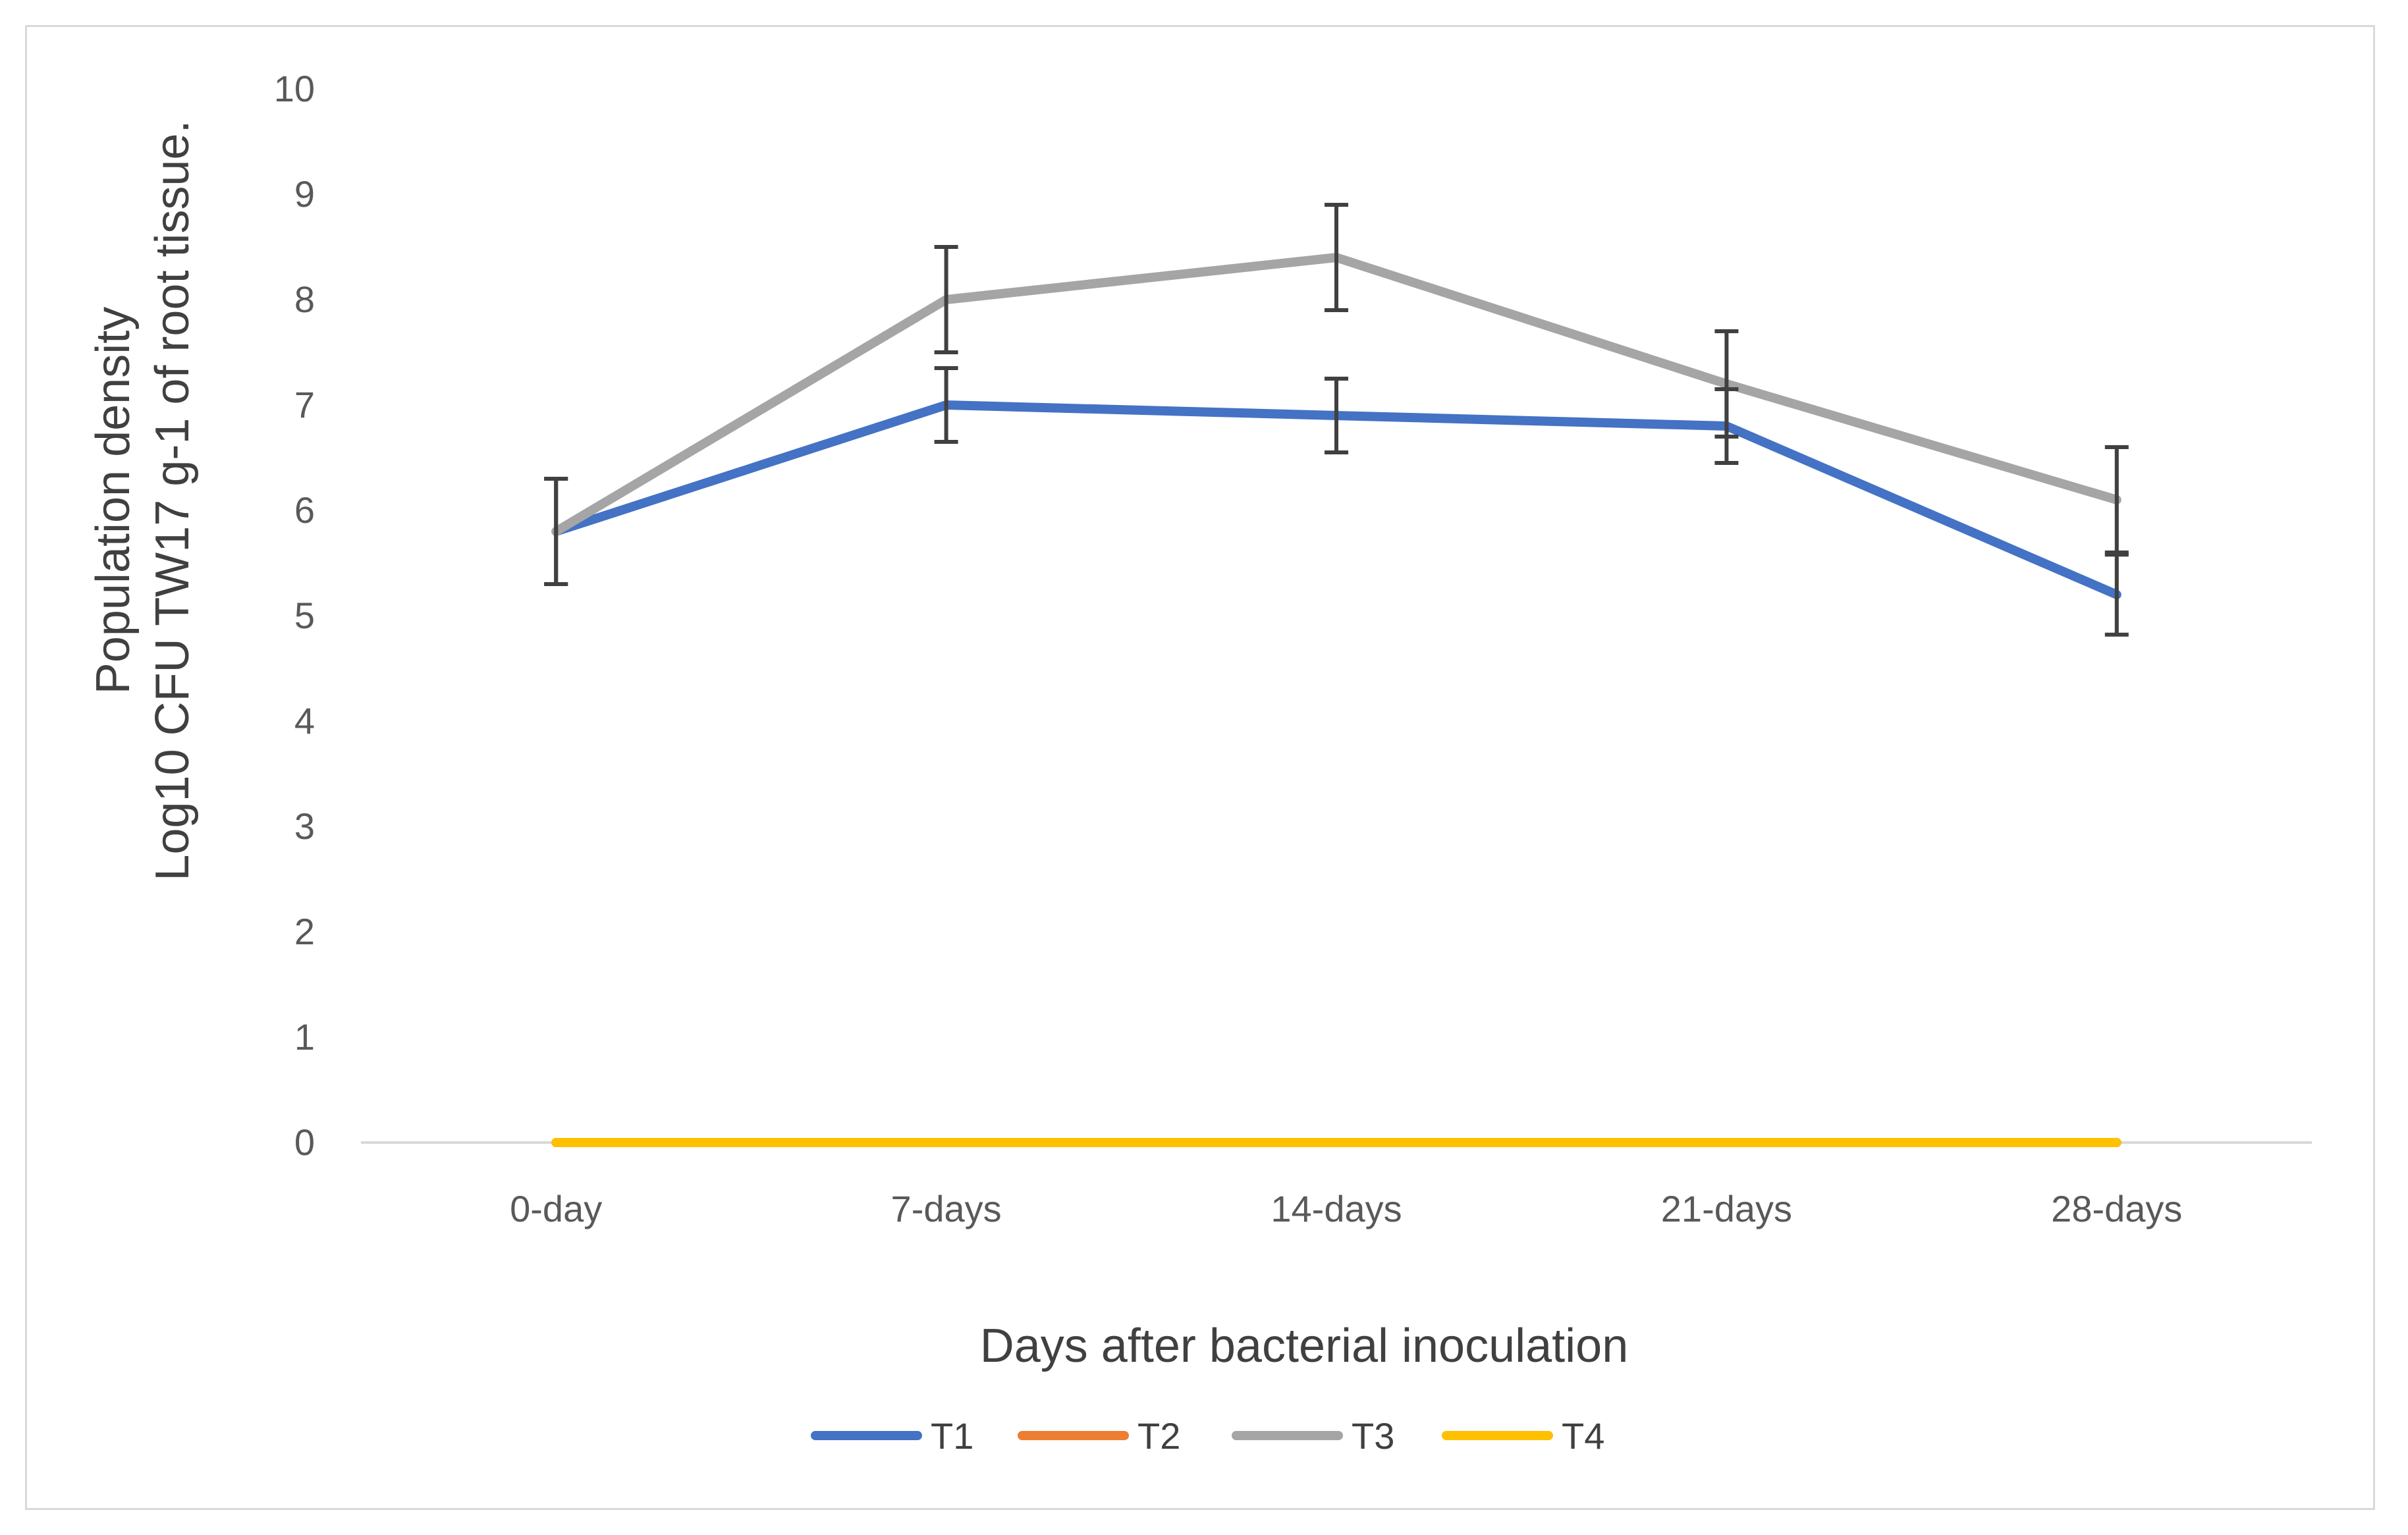 The width and height of the screenshot is (2408, 1535). What do you see at coordinates (1208, 1436) in the screenshot?
I see `legend: T1 T2 T3 T4` at bounding box center [1208, 1436].